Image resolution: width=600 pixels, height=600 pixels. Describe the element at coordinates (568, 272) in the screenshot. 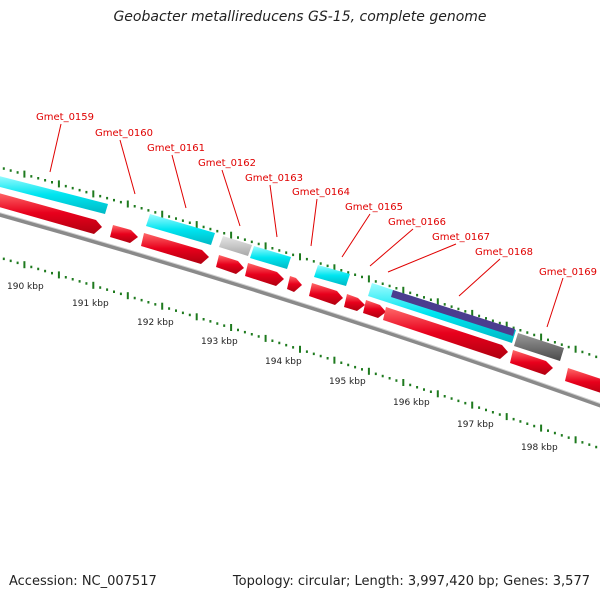

I see `gene-label: Gmet_0169` at that location.